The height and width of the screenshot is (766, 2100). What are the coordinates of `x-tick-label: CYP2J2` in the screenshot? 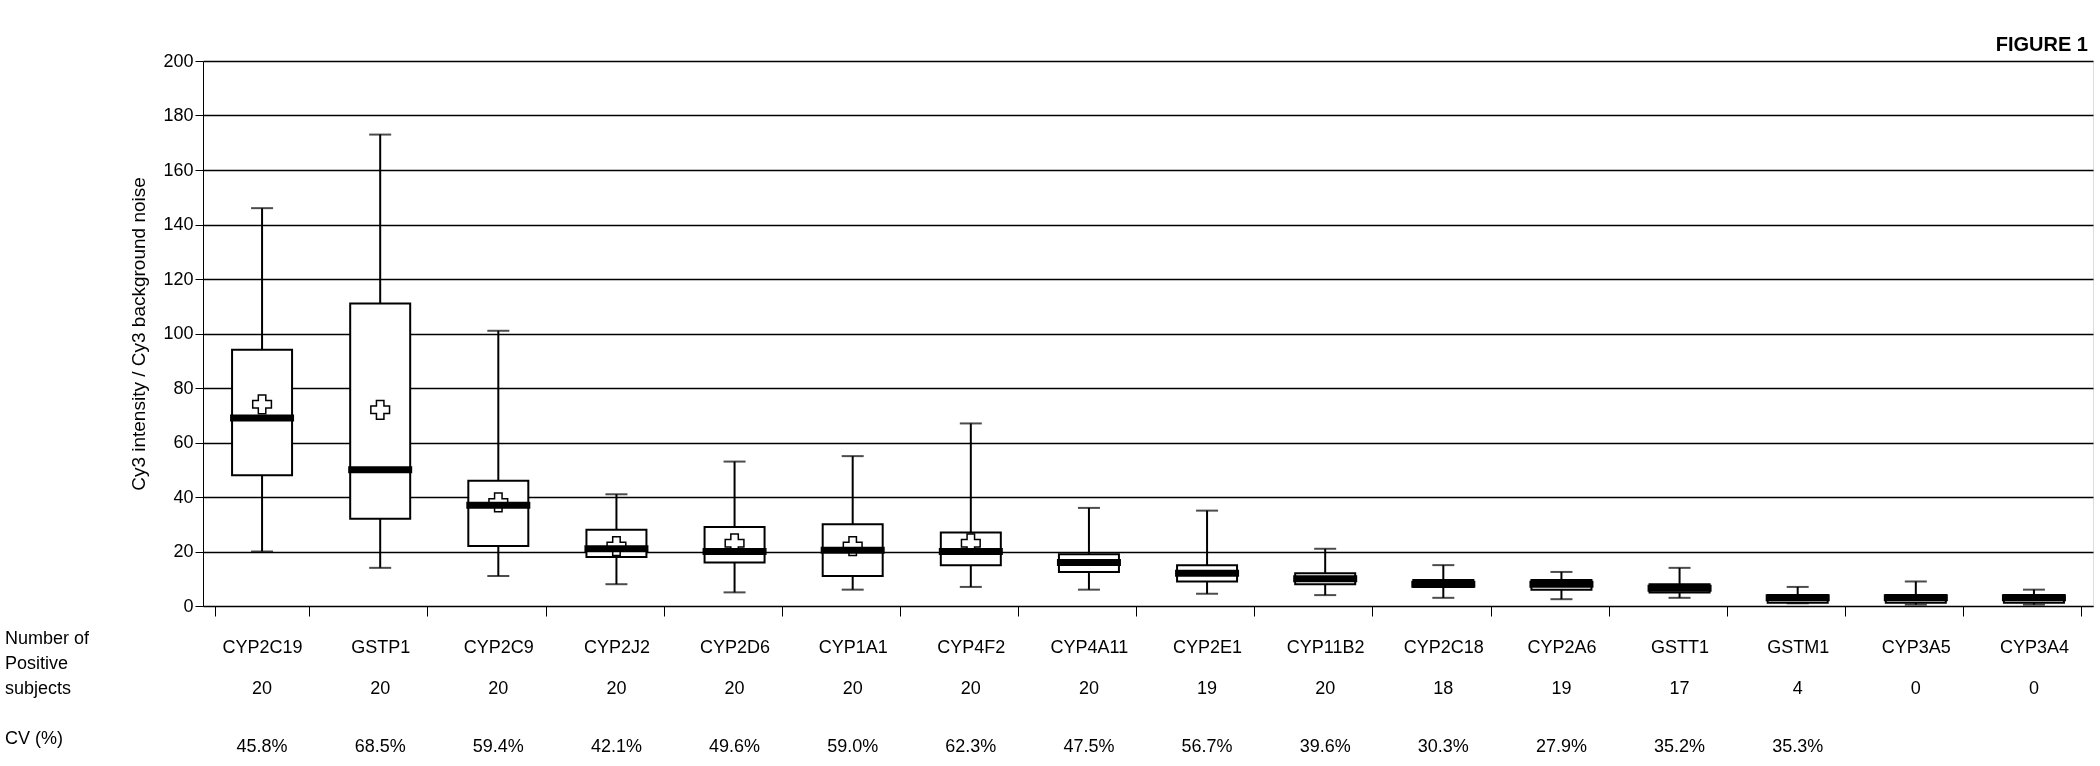 It's located at (616, 646).